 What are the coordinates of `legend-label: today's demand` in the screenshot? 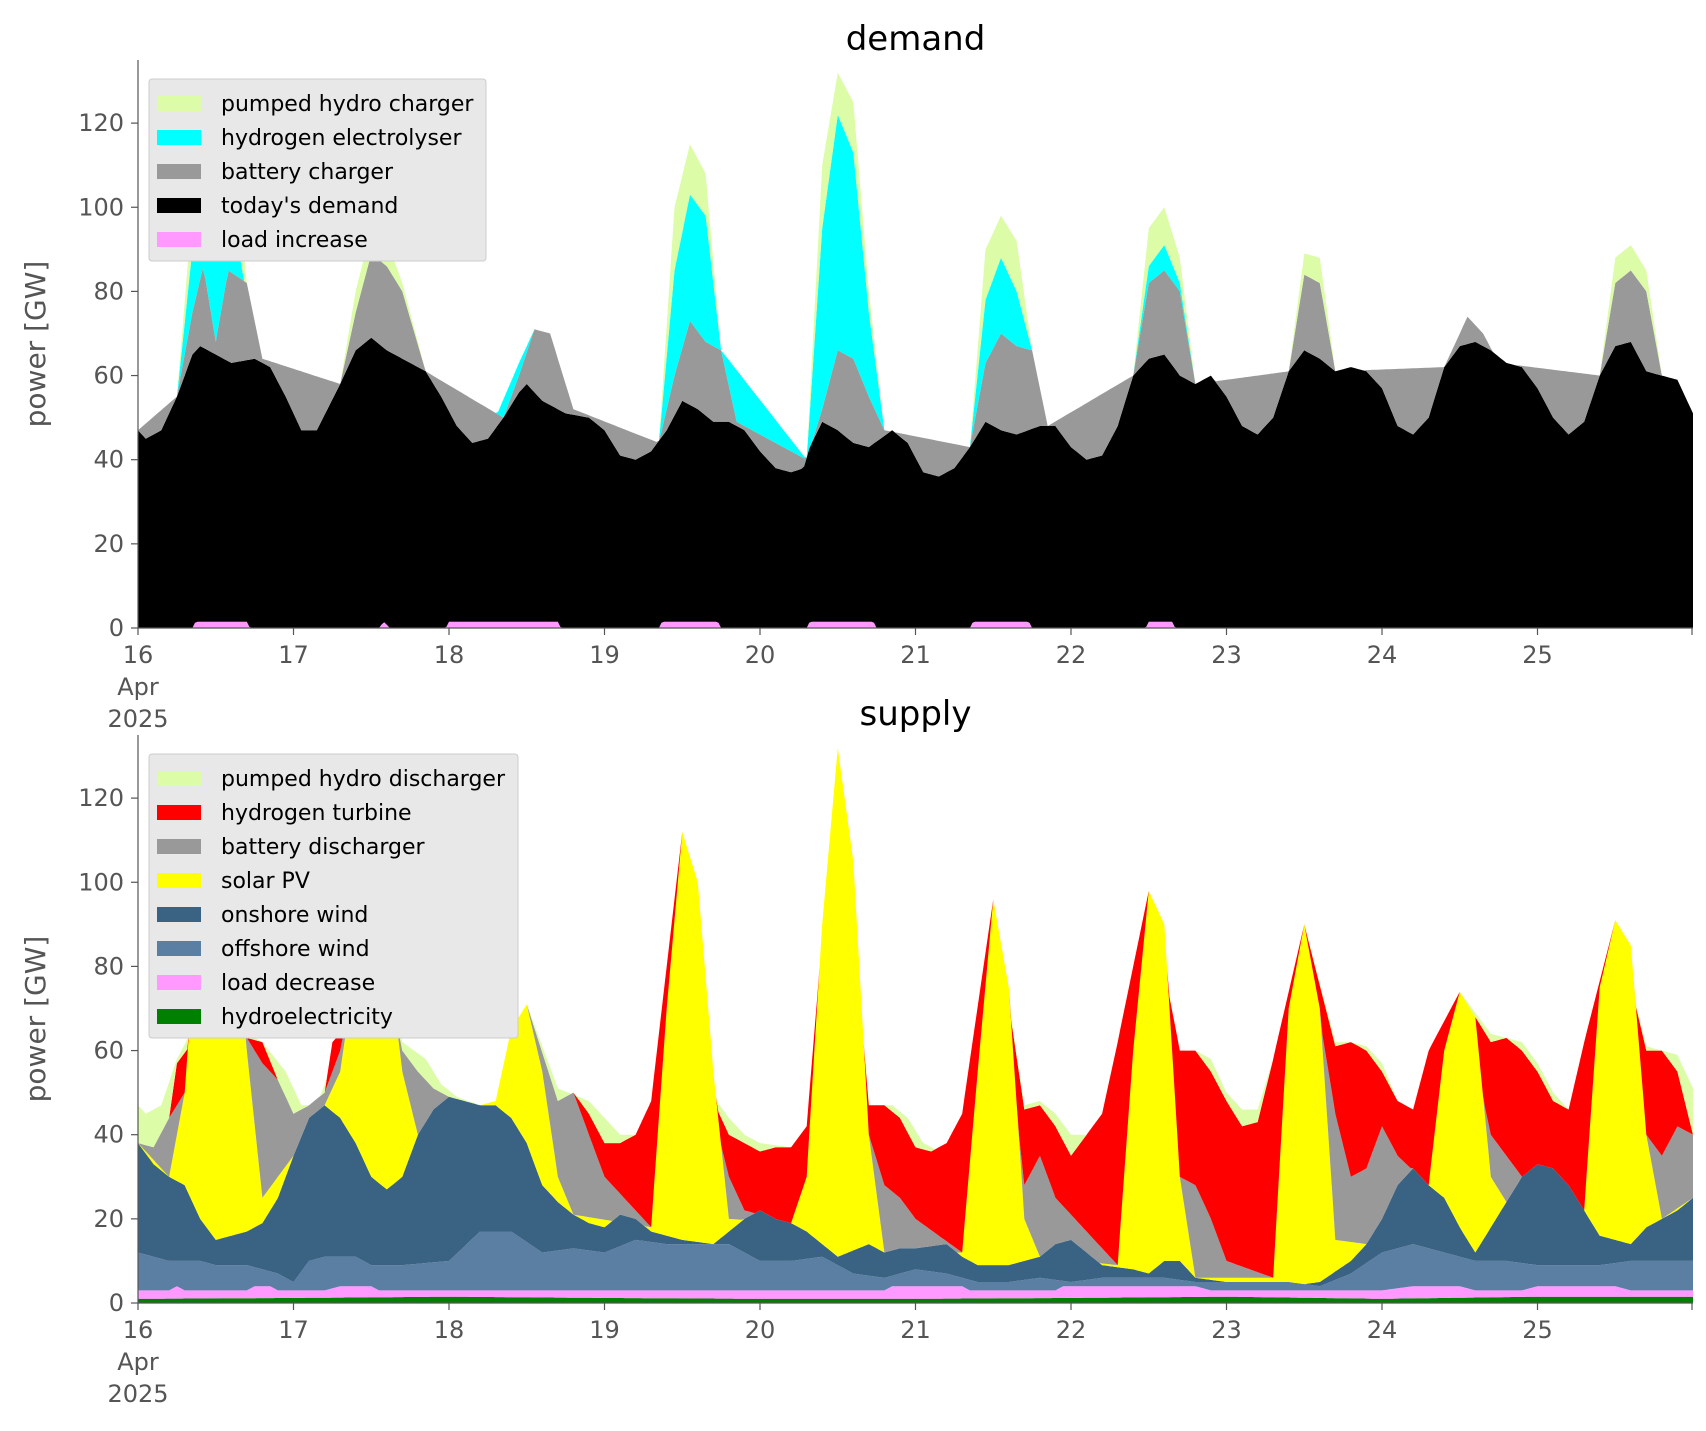 It's located at (309, 206).